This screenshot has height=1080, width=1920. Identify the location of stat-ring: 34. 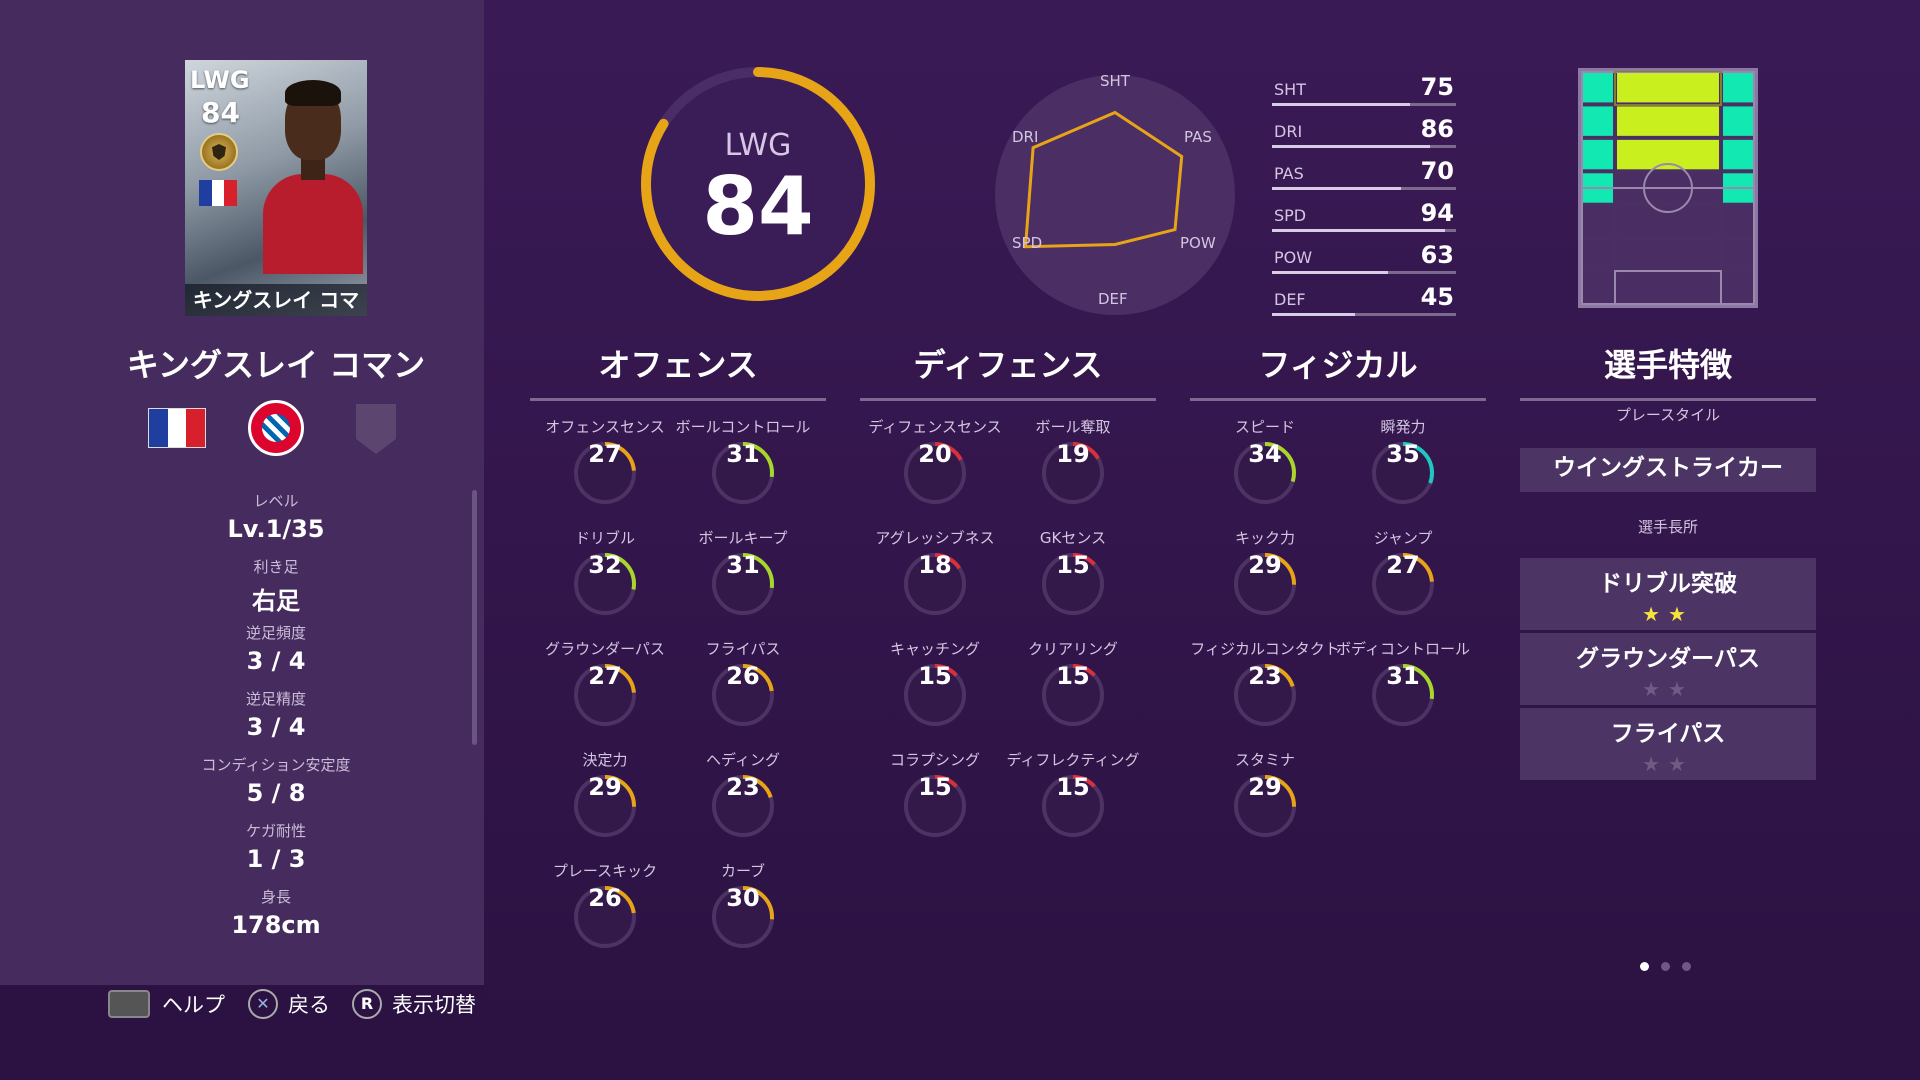
(1265, 473).